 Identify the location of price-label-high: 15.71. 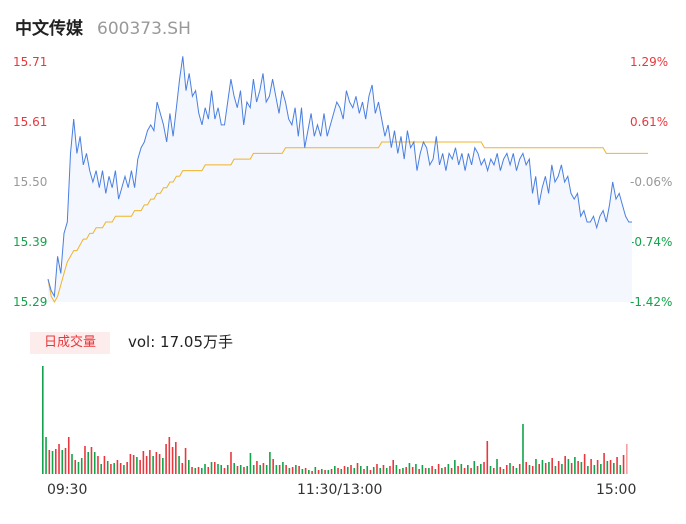
(30, 62).